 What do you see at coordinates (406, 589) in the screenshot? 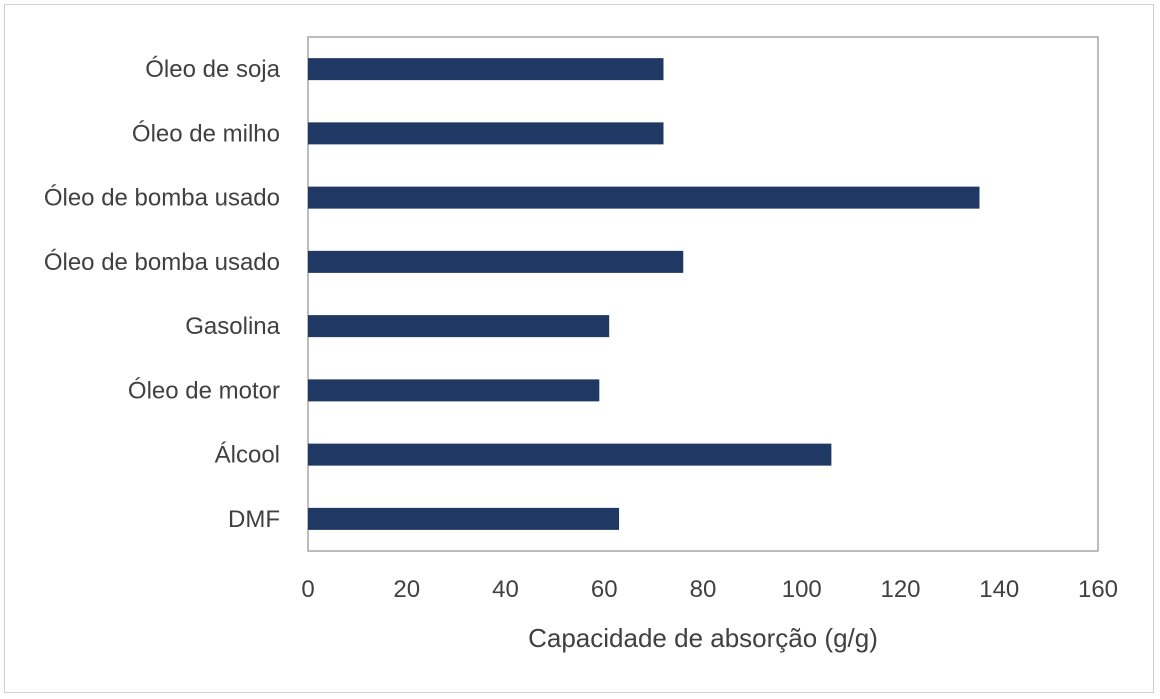
I see `x-tick-label: 20` at bounding box center [406, 589].